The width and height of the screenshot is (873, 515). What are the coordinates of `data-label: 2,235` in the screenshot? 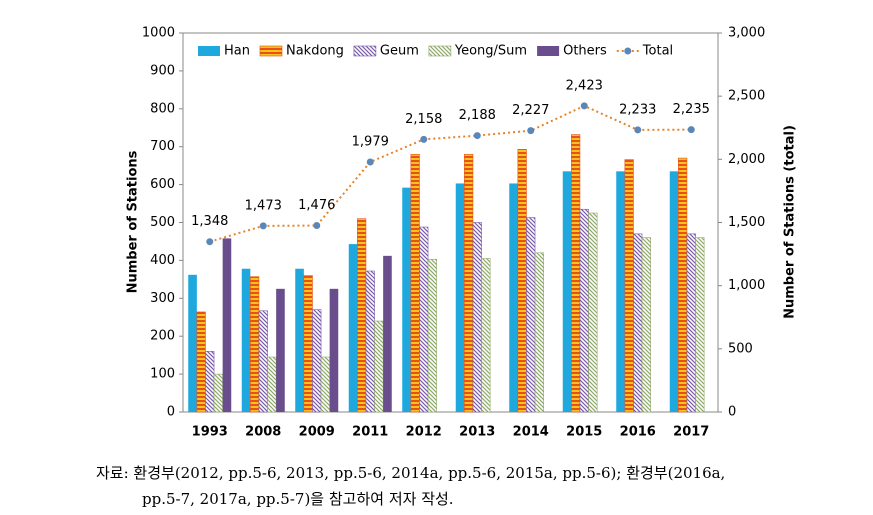 It's located at (691, 109).